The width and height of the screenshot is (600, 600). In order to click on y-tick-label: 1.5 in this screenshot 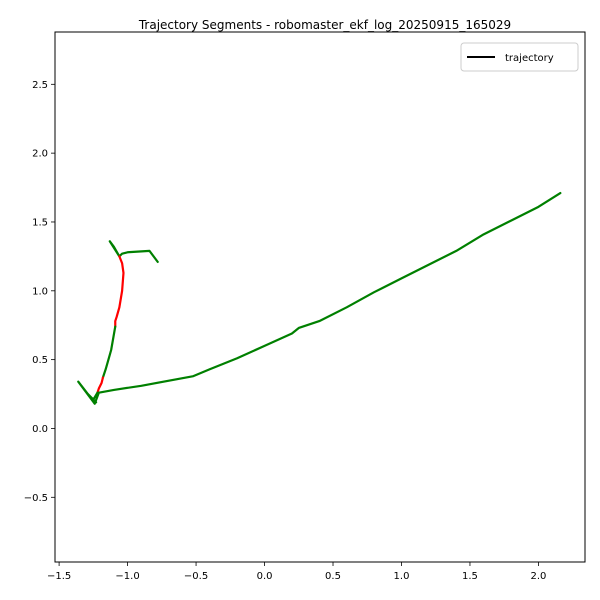, I will do `click(40, 222)`.